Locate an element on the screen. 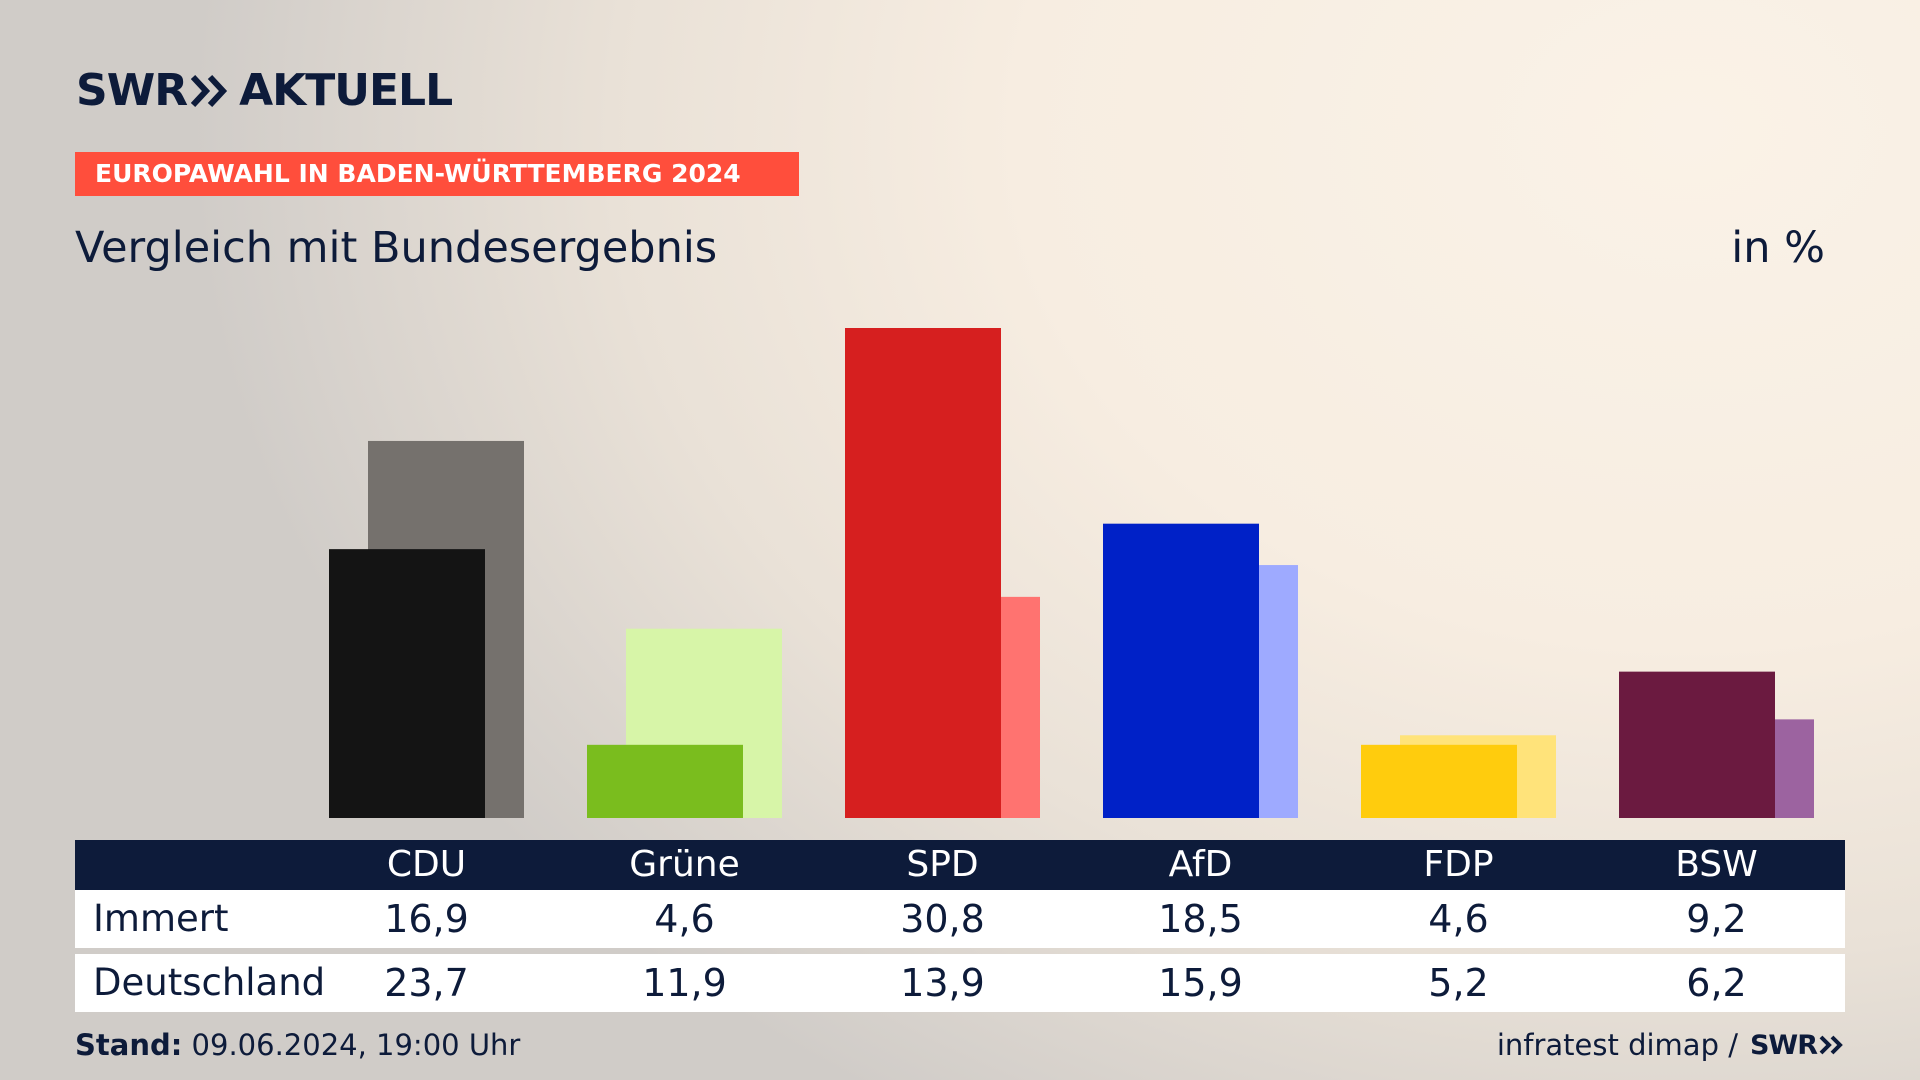 The height and width of the screenshot is (1080, 1920). logo-aktuell-text: AKTUELL is located at coordinates (346, 90).